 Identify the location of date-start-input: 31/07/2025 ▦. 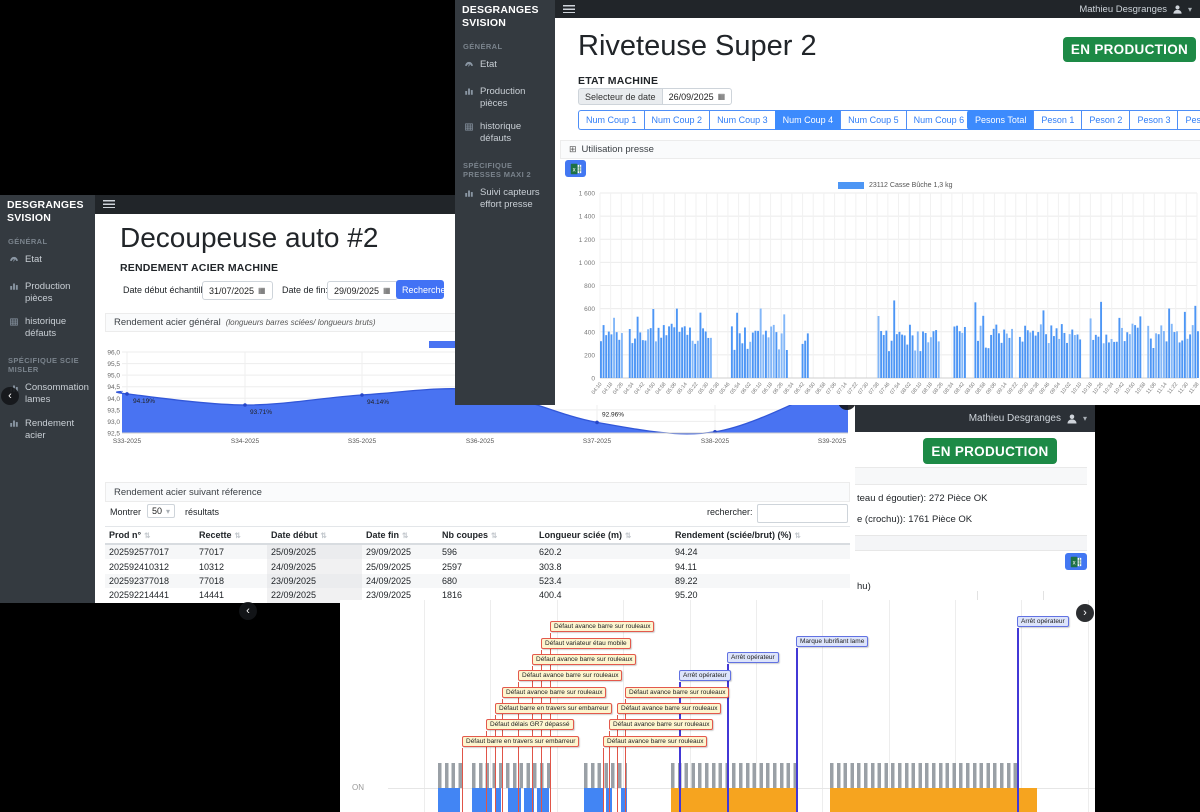
(237, 290).